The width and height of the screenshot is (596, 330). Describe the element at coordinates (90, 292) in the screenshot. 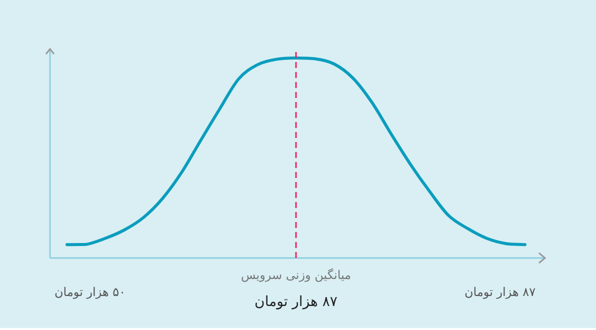

I see `text: ۵۰ هزار تومان` at that location.